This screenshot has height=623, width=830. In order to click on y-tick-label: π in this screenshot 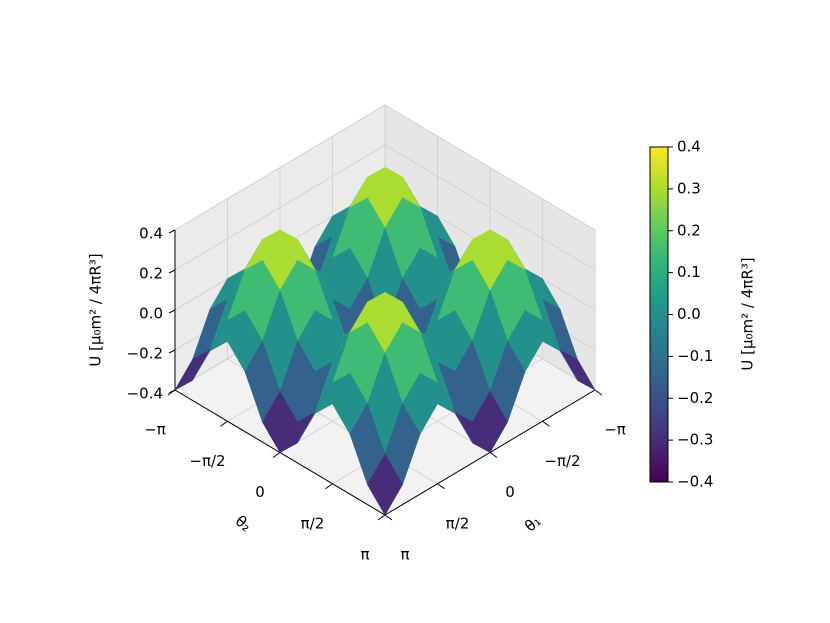, I will do `click(364, 555)`.